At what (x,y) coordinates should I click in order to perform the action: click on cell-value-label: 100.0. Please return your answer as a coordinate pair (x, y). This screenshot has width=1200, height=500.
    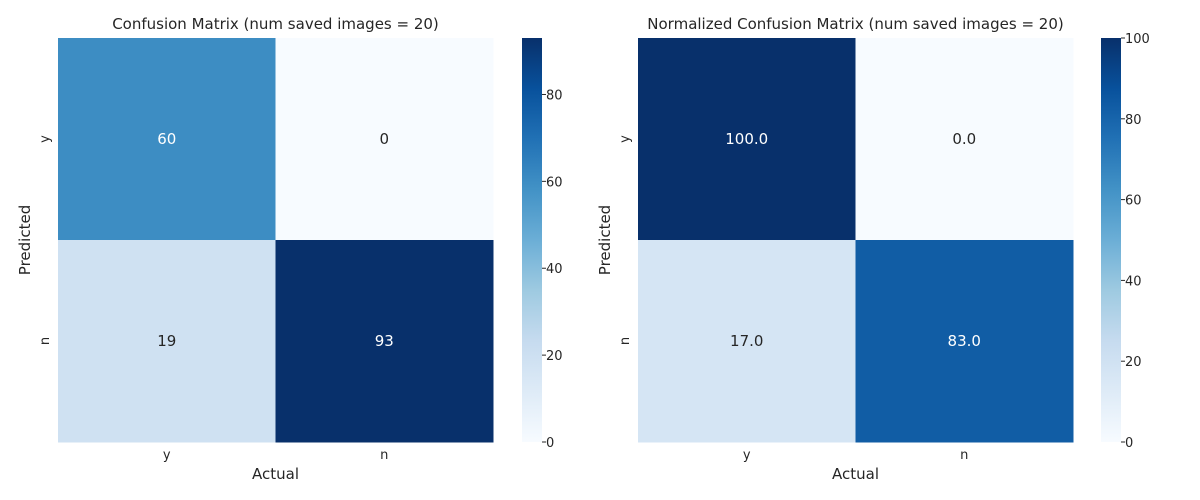
    Looking at the image, I should click on (746, 139).